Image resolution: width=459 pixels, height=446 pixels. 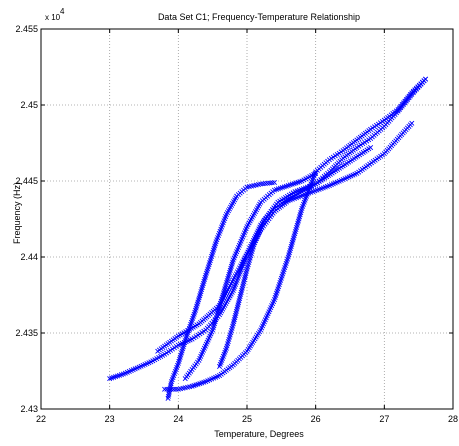 I want to click on x-tick-label: 27, so click(x=384, y=419).